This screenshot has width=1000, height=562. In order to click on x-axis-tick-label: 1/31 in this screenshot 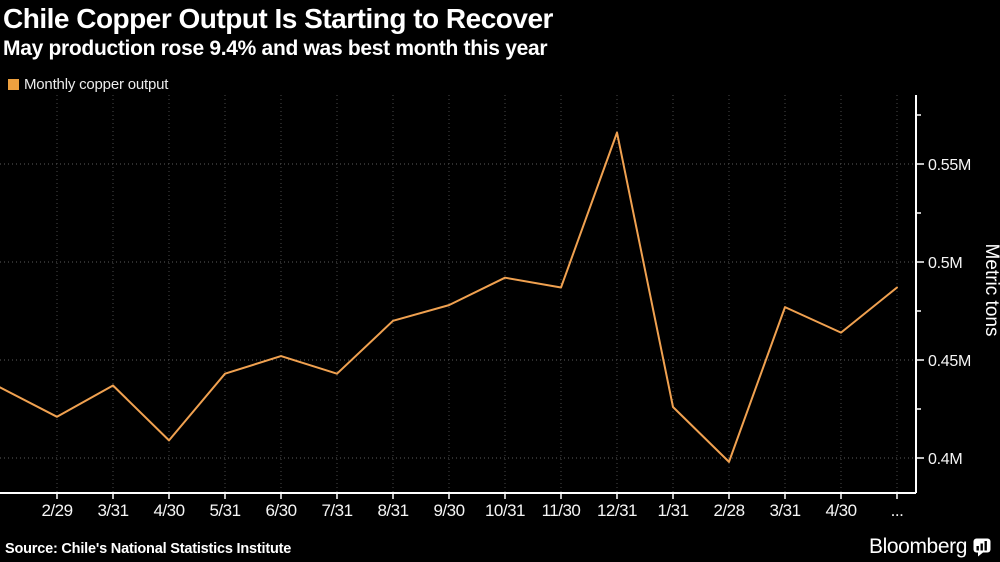, I will do `click(672, 510)`.